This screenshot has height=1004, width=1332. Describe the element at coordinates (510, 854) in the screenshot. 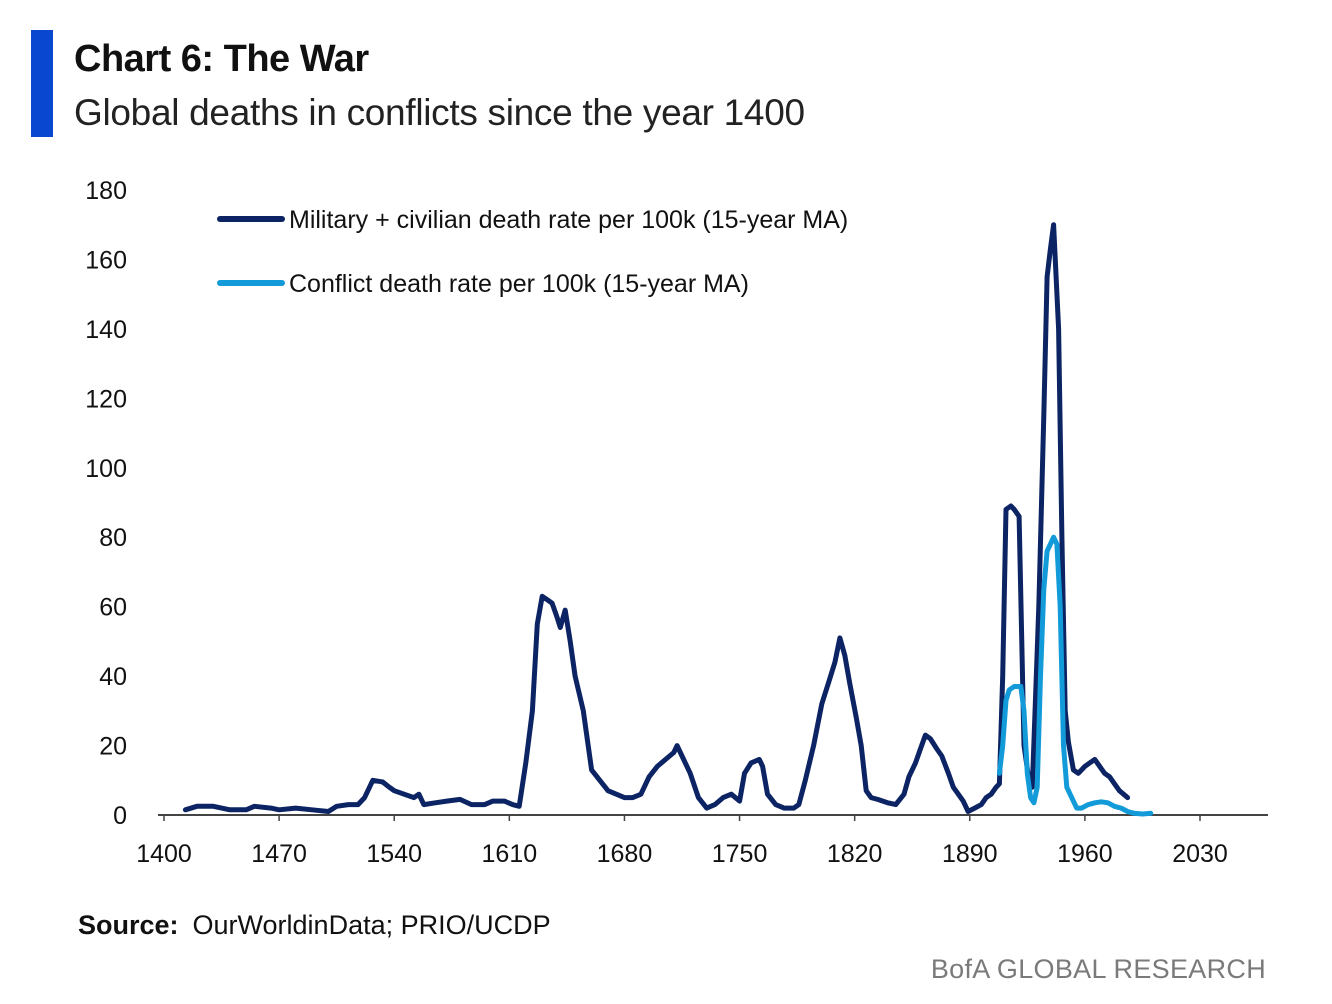

I see `x-tick-label: 1610` at that location.